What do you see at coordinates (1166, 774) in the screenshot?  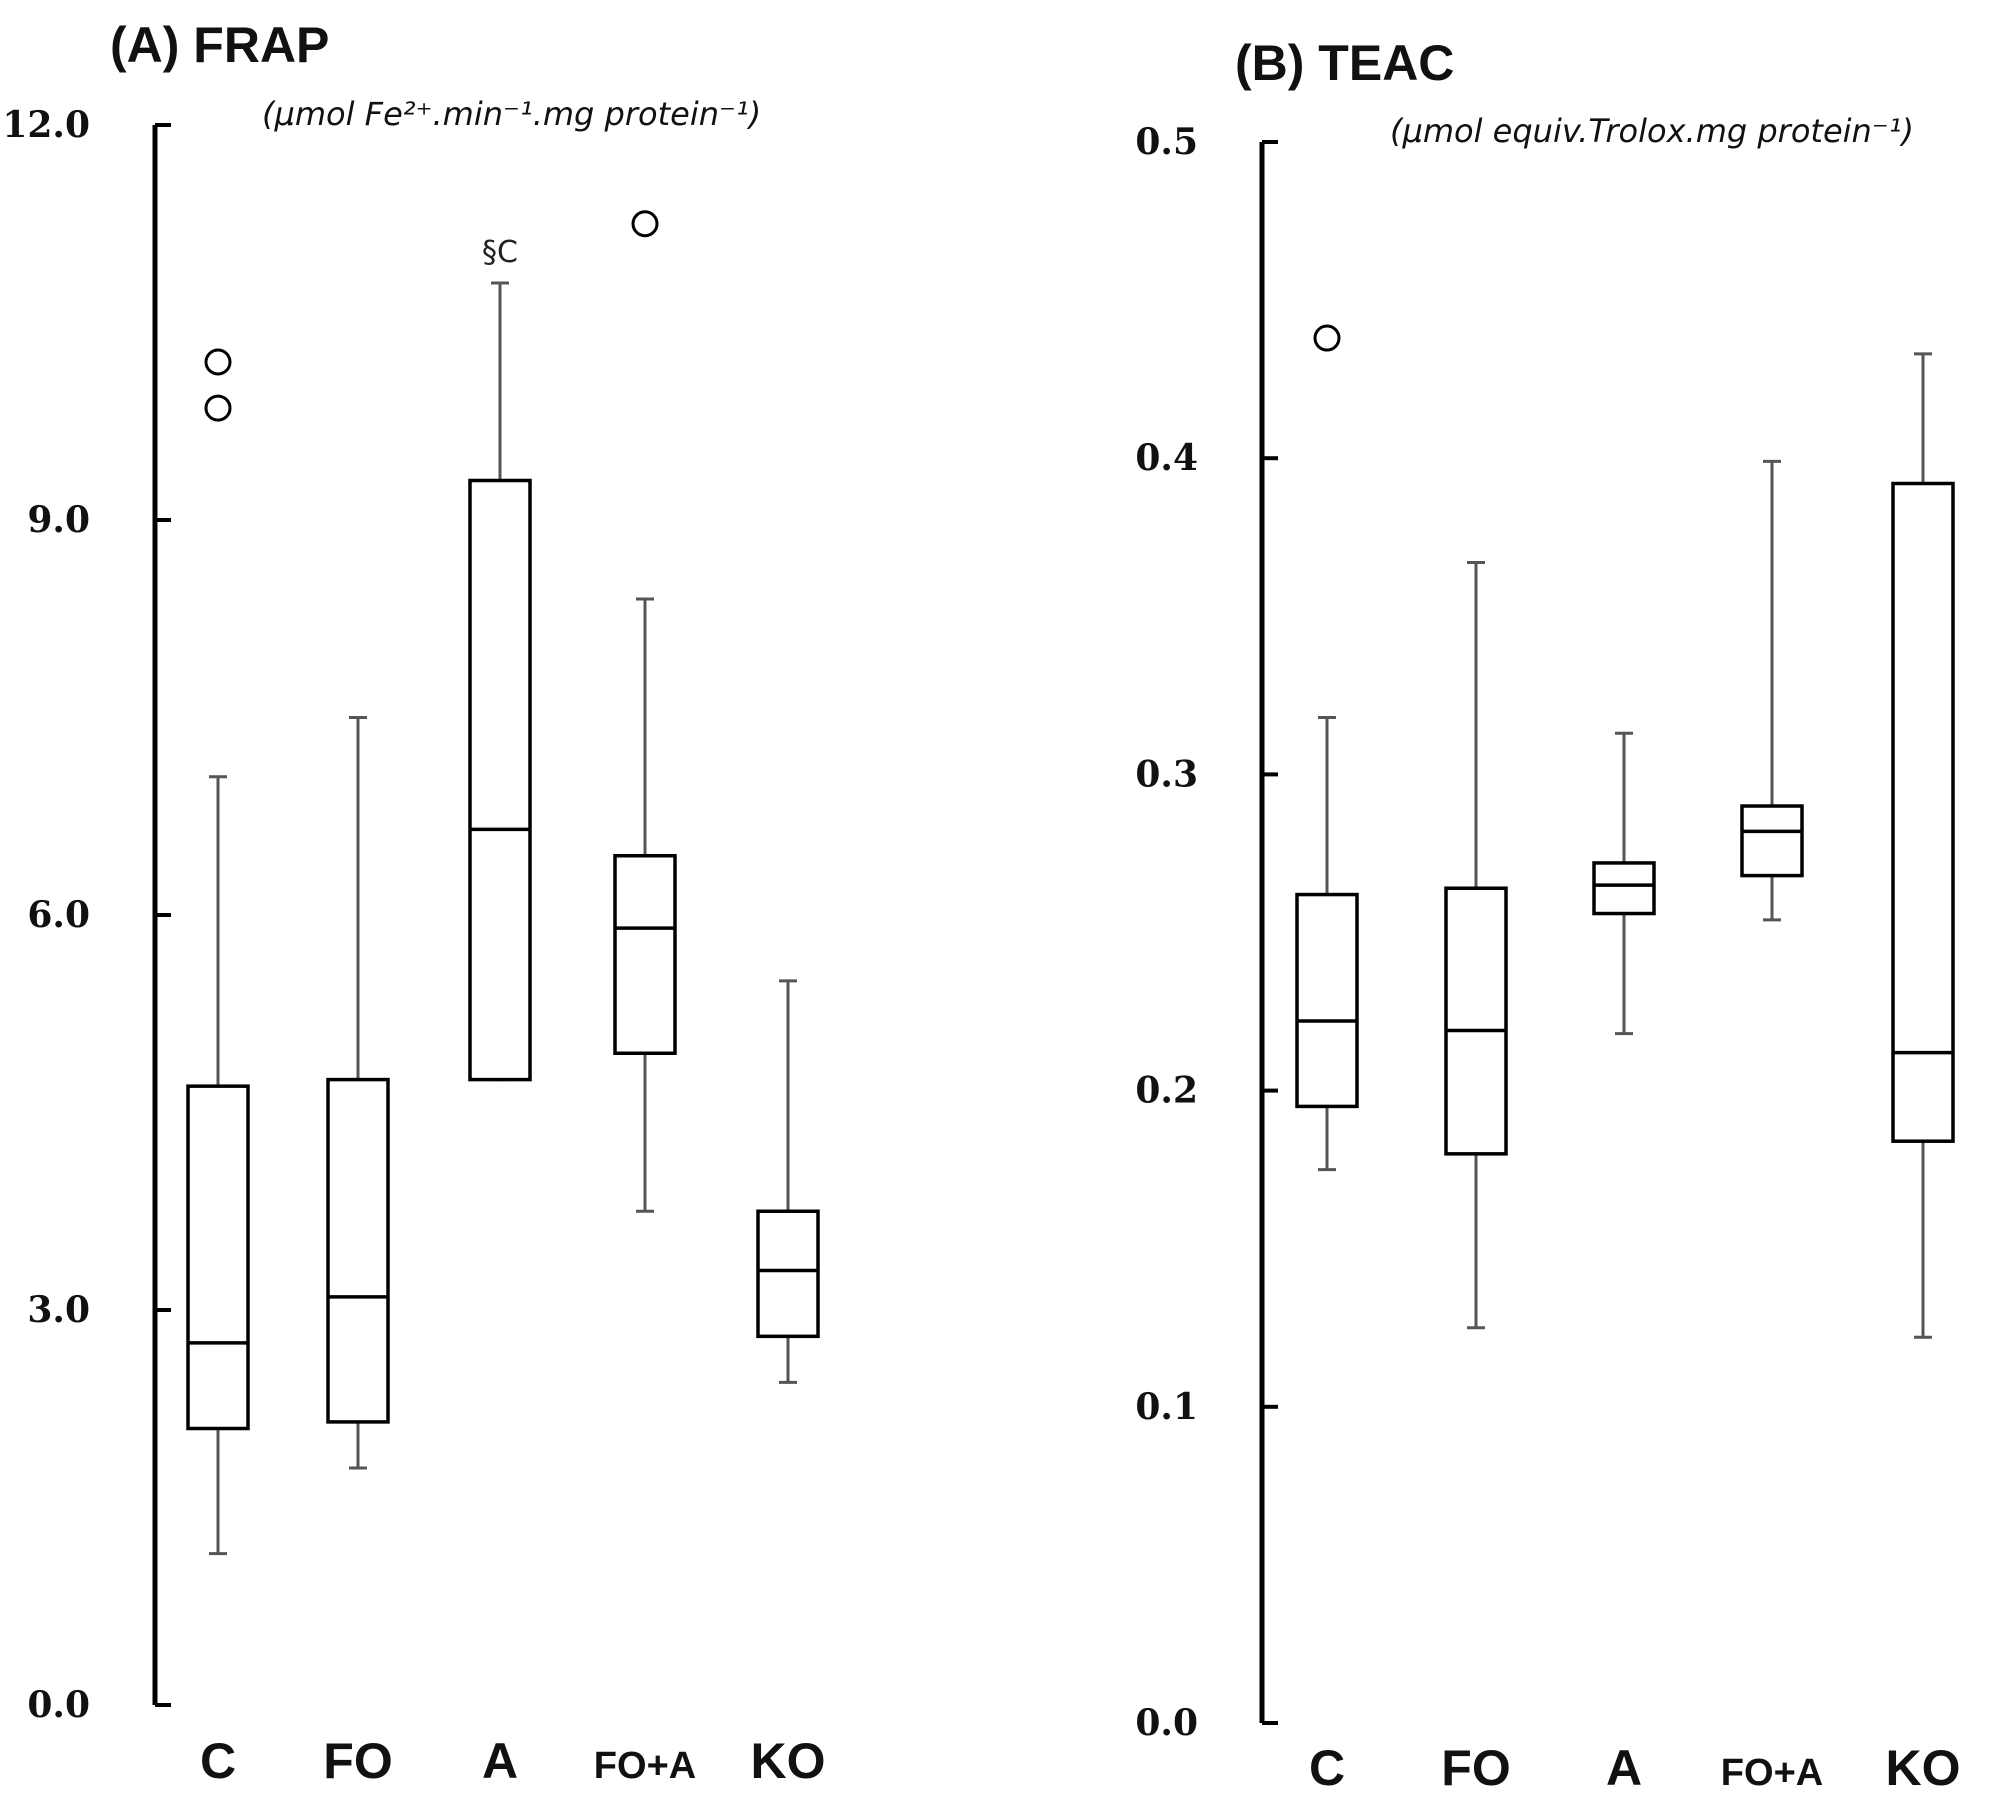 I see `y-tick-label: 0.3` at bounding box center [1166, 774].